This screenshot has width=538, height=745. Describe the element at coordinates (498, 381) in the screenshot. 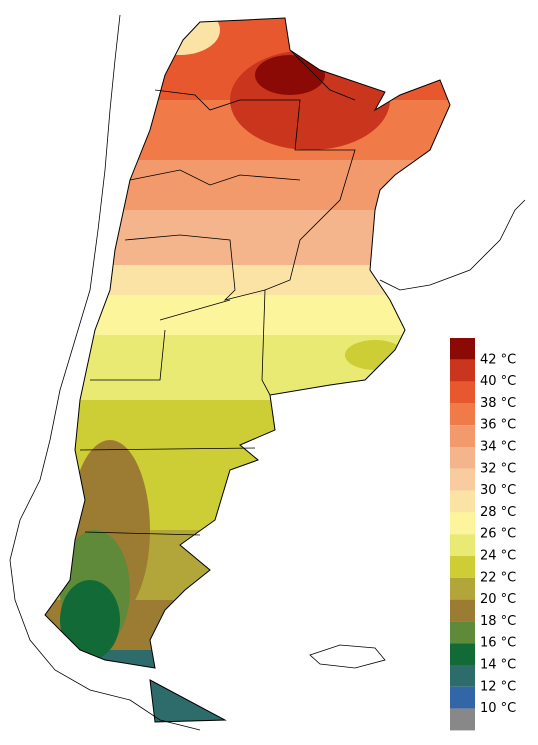

I see `legend-label: 40 °C` at that location.